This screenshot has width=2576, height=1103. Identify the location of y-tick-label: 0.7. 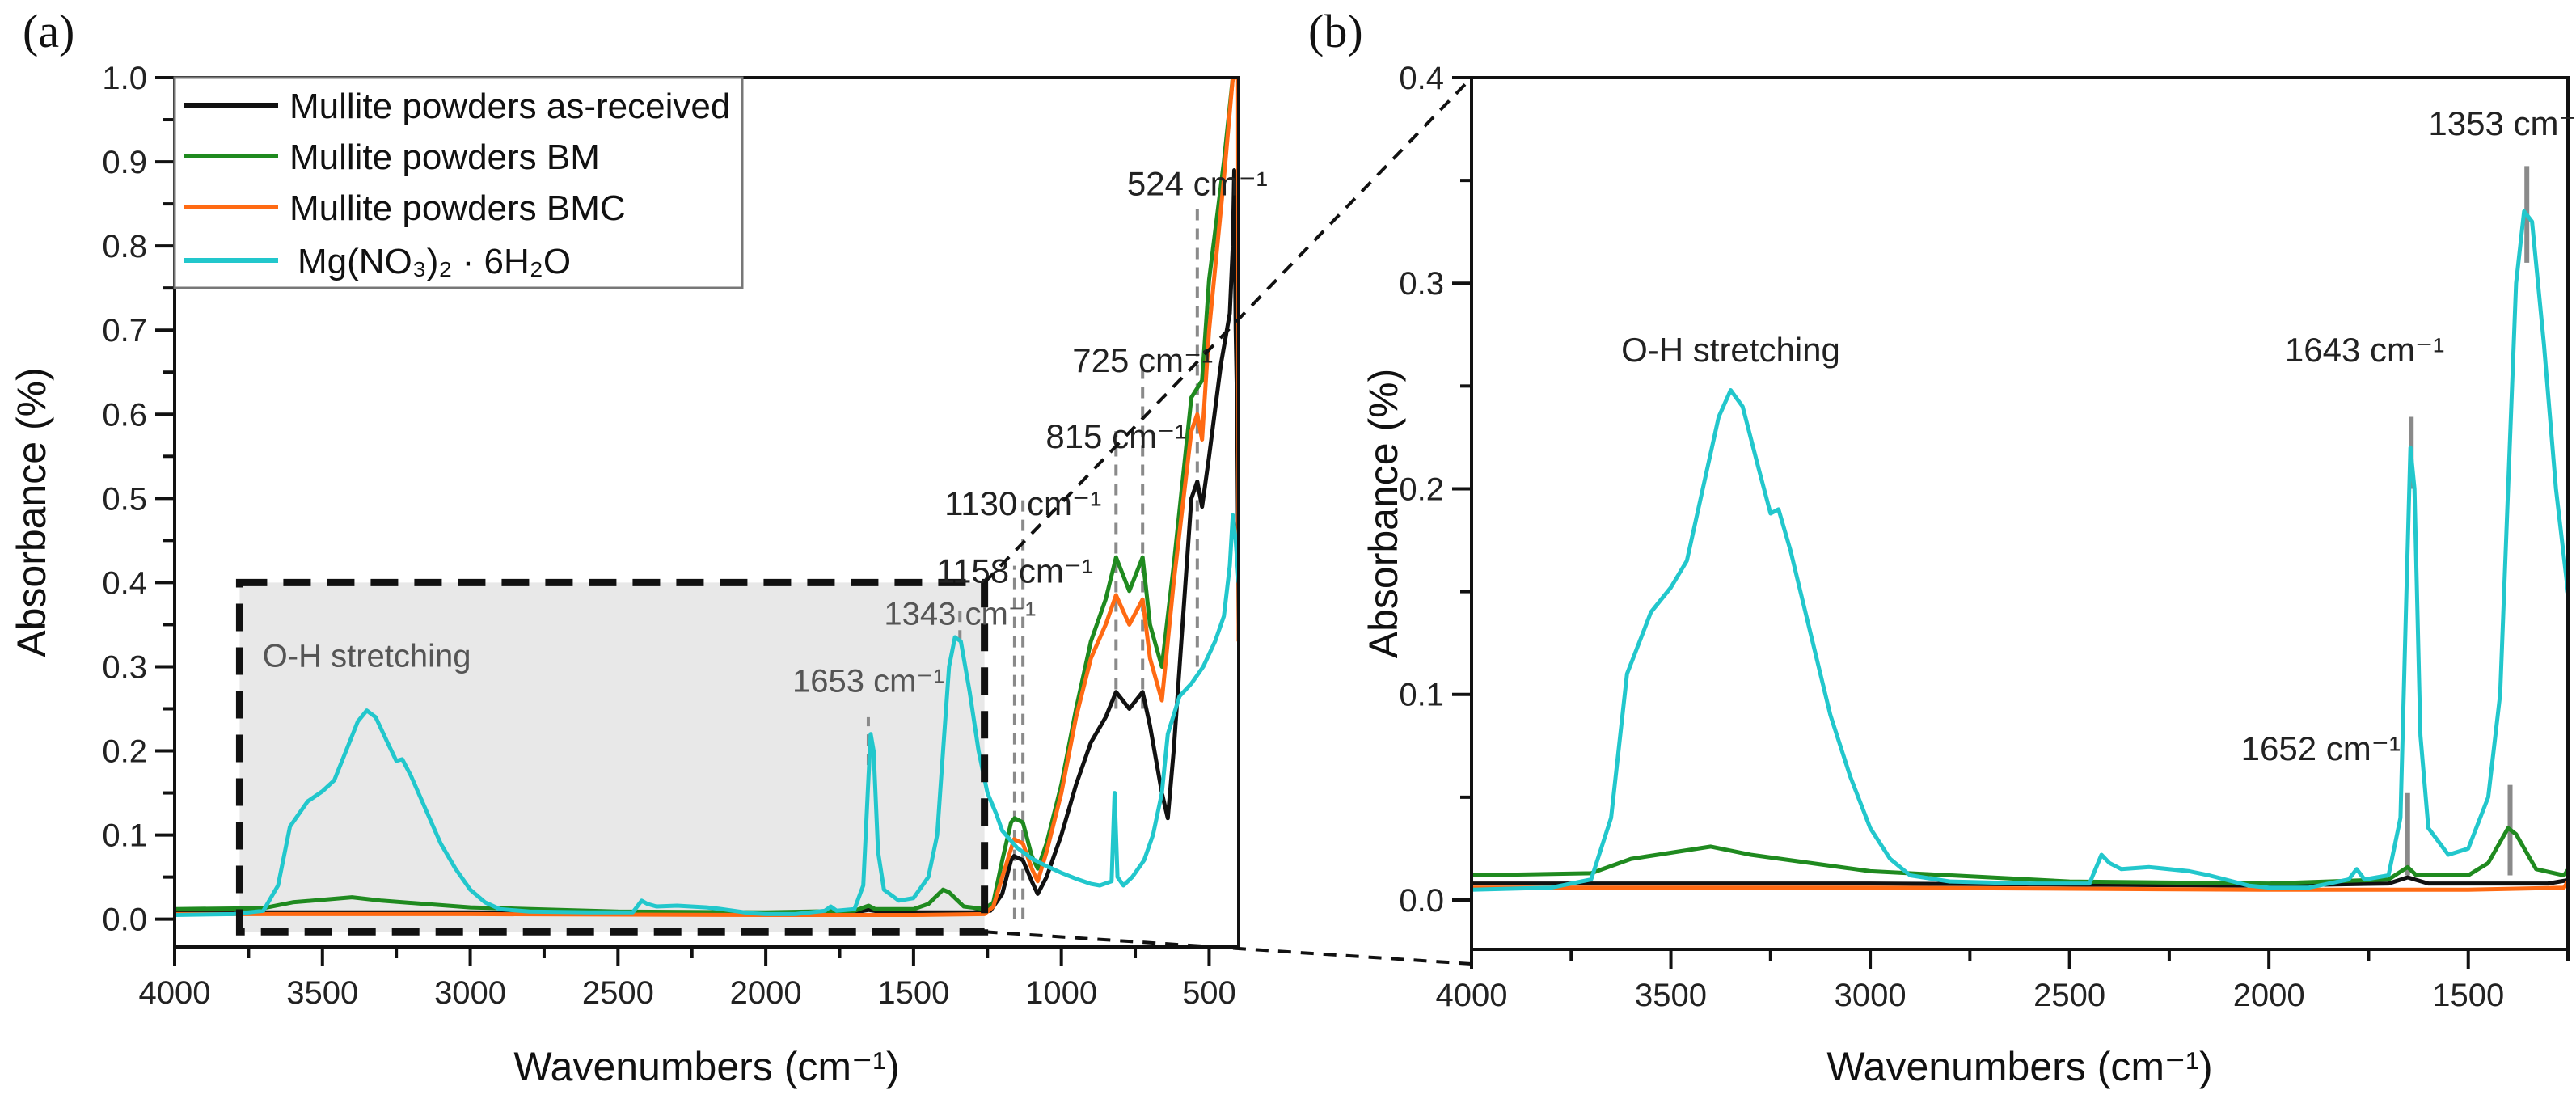
(124, 331).